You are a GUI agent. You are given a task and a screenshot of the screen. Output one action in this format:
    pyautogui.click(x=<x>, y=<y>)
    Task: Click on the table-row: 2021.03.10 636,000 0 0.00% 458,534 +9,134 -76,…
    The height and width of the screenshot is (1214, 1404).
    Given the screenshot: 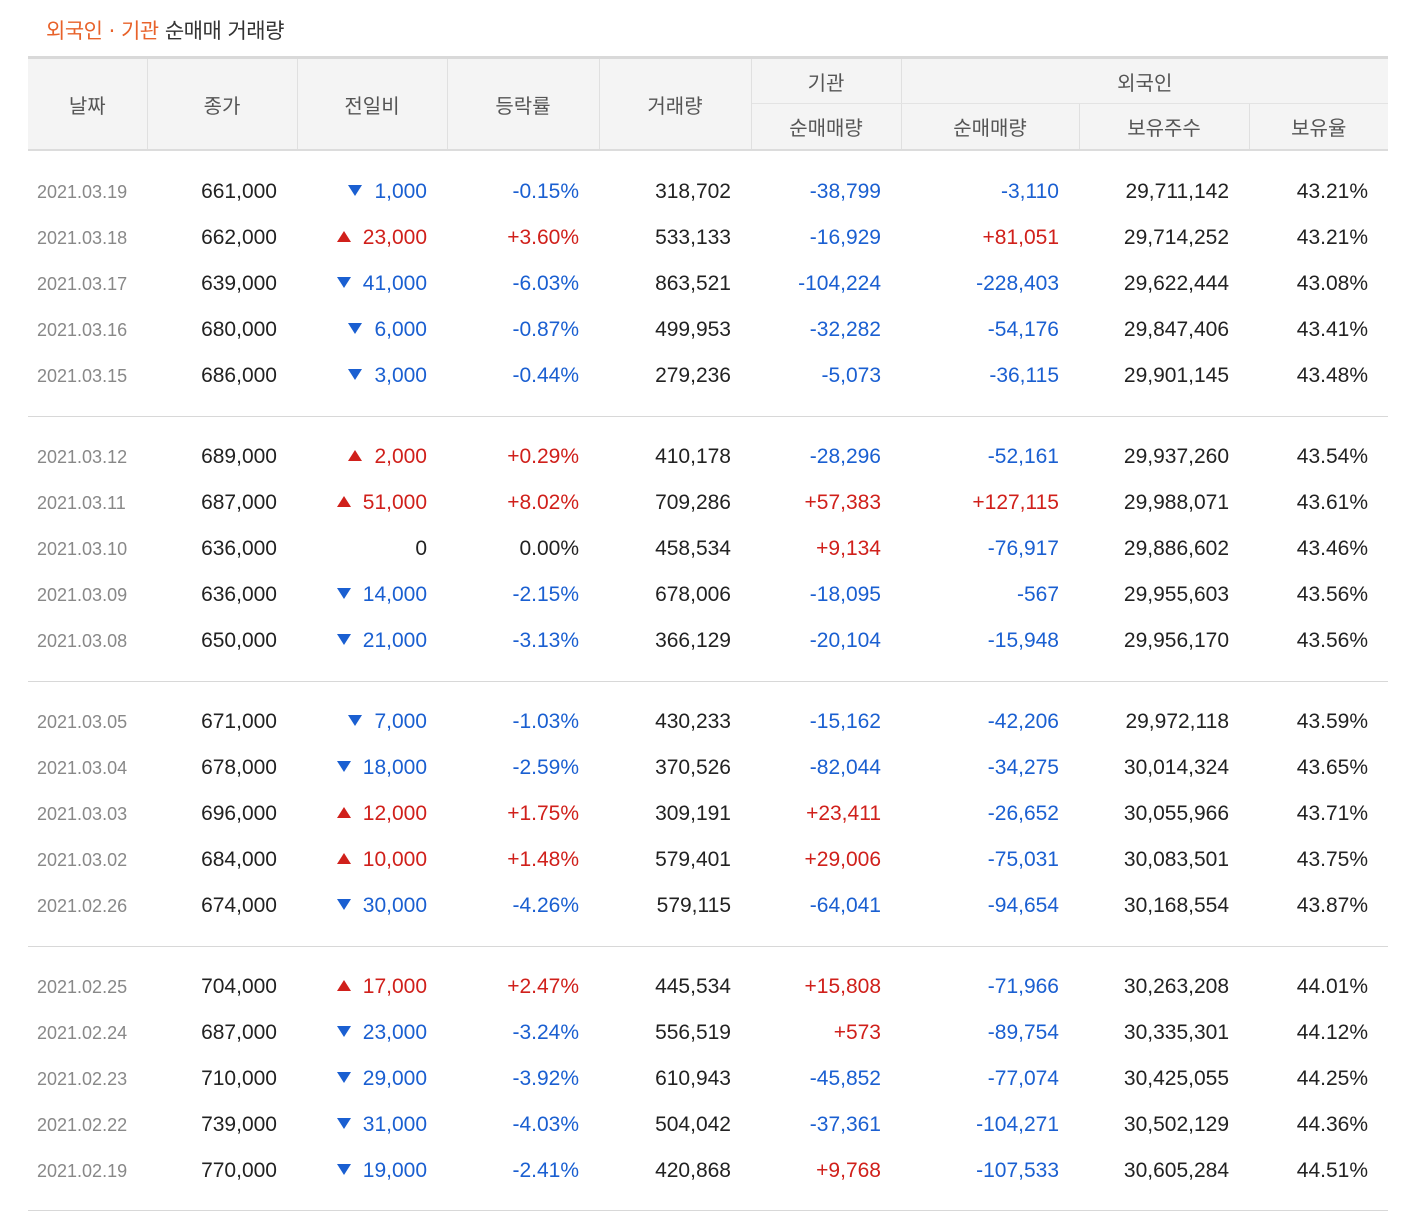 What is the action you would take?
    pyautogui.click(x=708, y=549)
    